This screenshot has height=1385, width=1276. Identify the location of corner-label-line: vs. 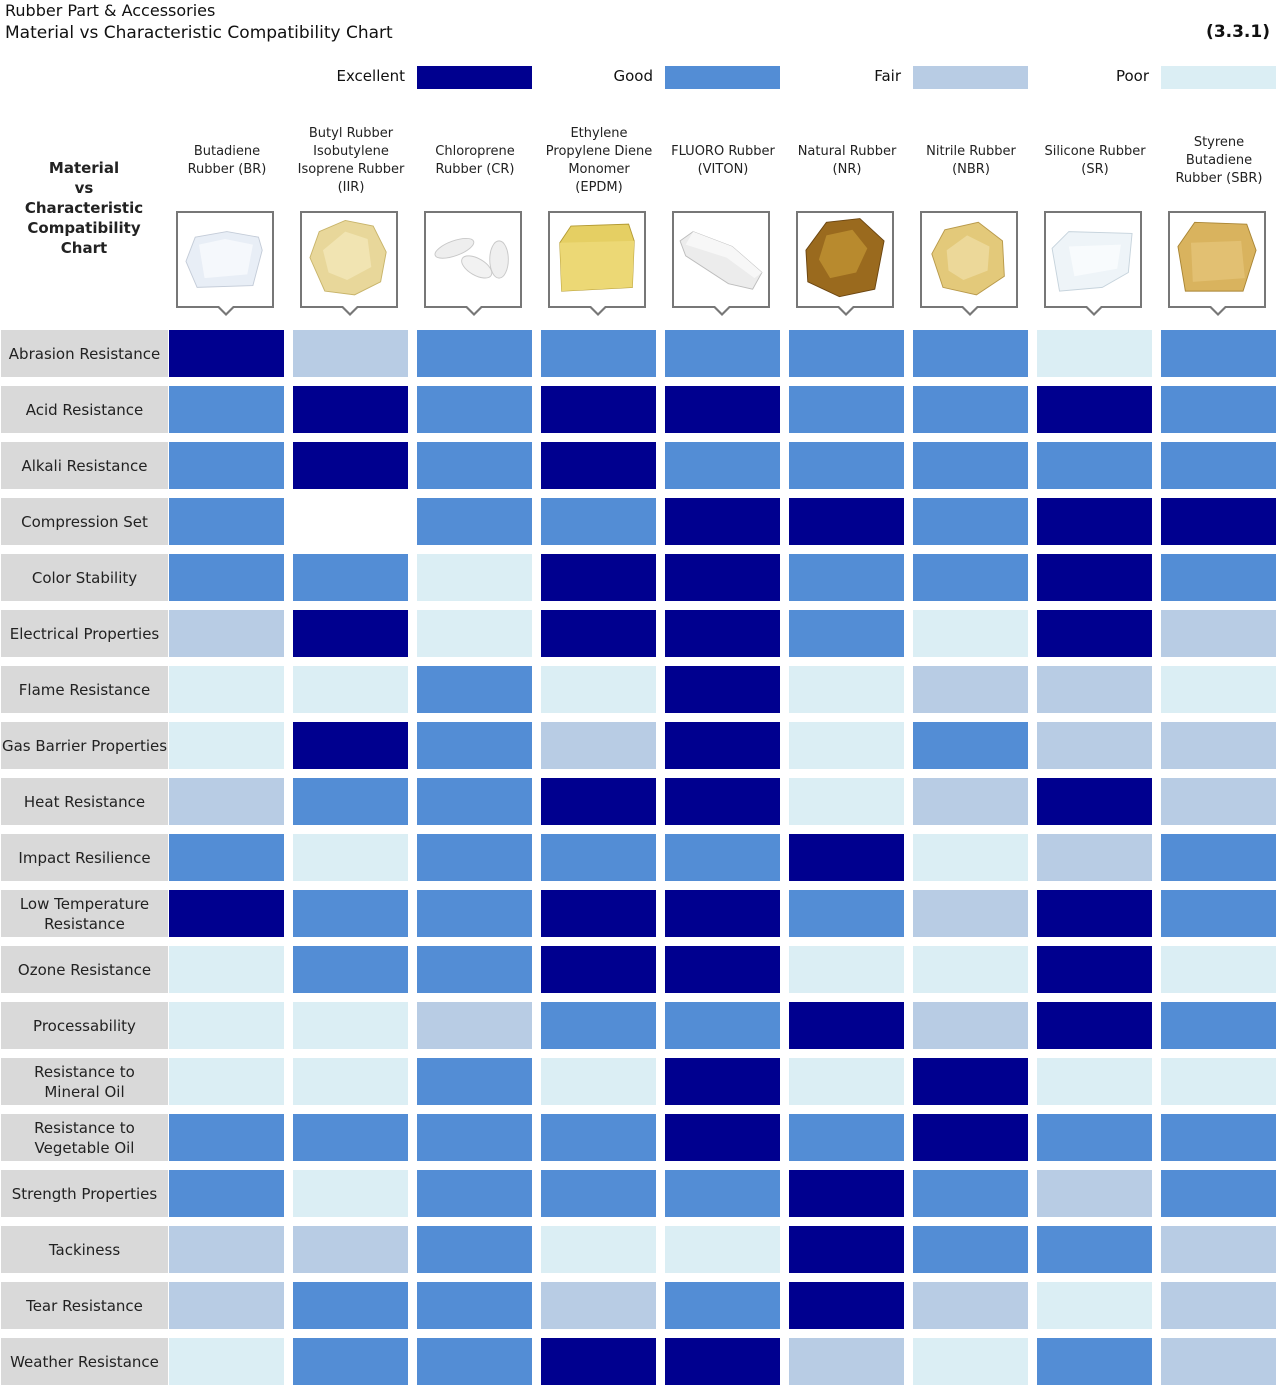
(84, 188).